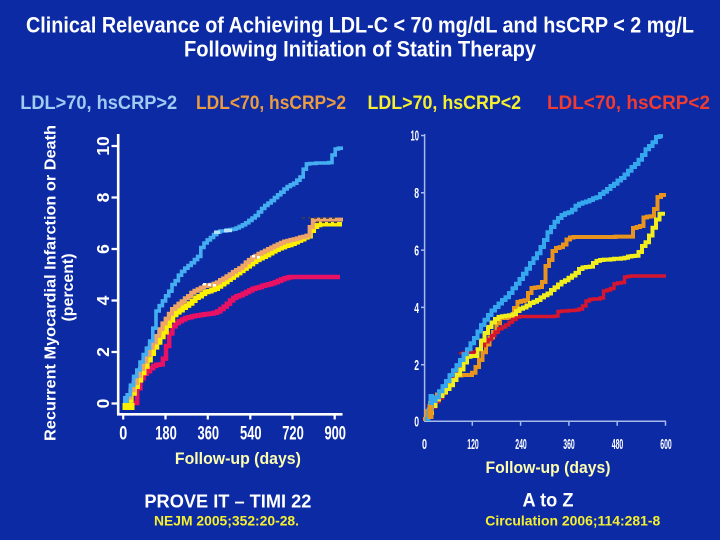 Image resolution: width=720 pixels, height=540 pixels. Describe the element at coordinates (445, 103) in the screenshot. I see `svg-text: LDL>70, hsCRP<2` at that location.